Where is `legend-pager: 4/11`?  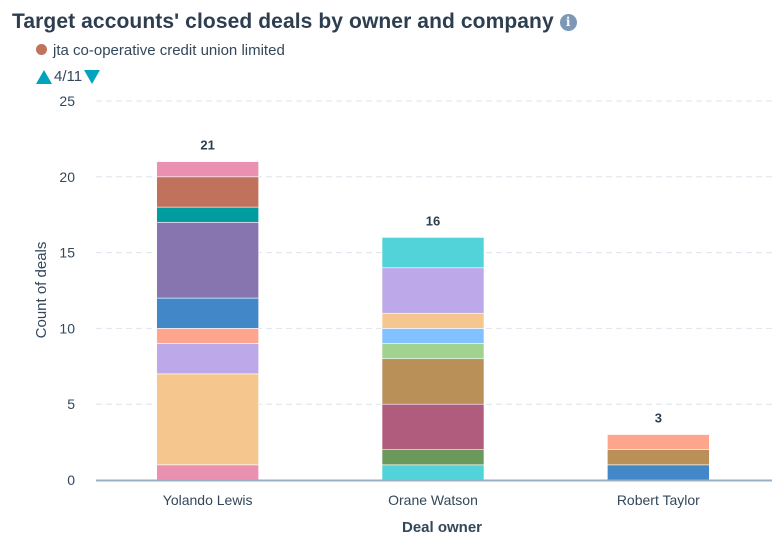 legend-pager: 4/11 is located at coordinates (68, 76).